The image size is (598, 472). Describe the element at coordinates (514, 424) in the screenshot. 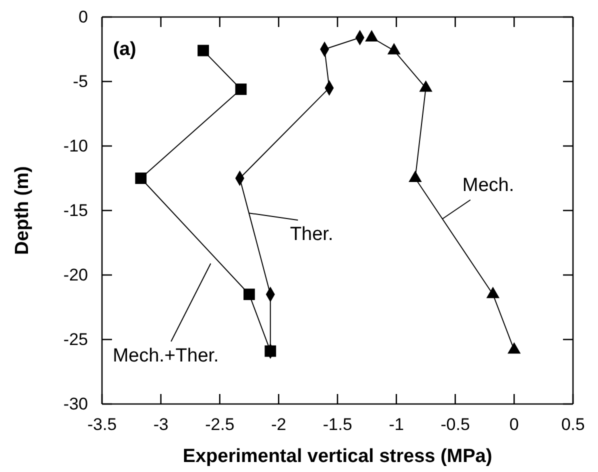

I see `x-tick-label: 0` at that location.